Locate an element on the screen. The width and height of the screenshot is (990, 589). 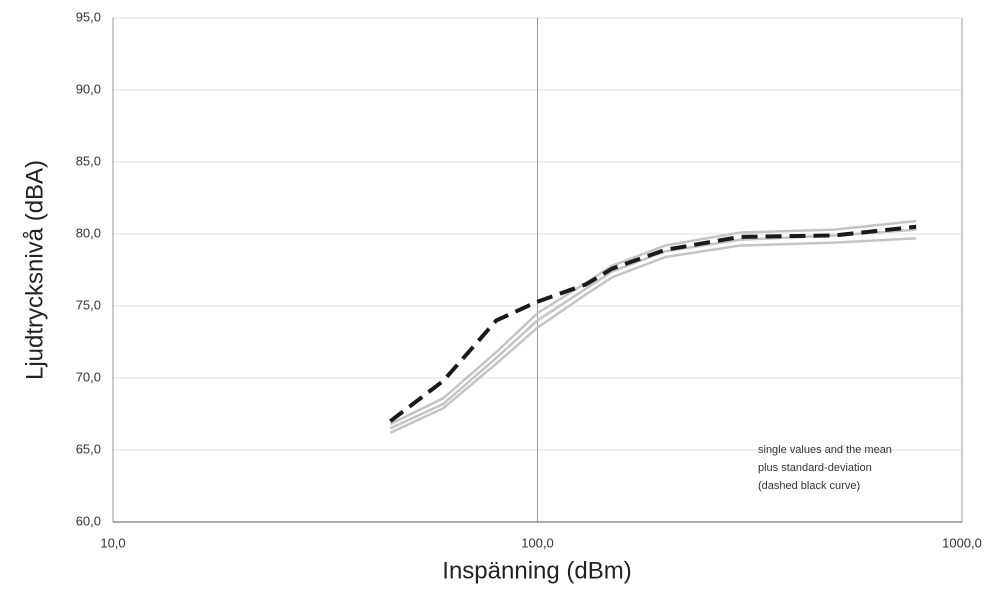
x-axis-label: Inspänning (dBm) is located at coordinates (536, 570).